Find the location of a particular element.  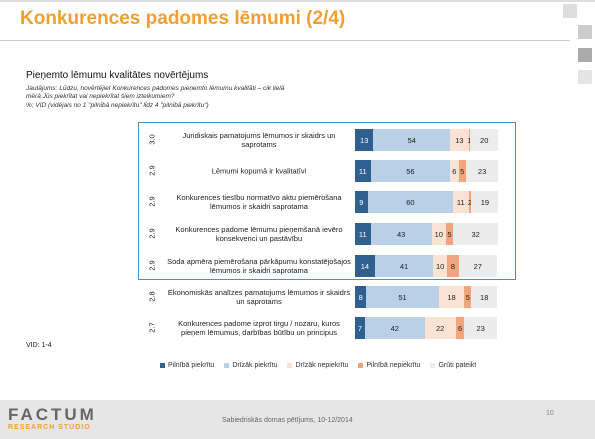

bar-segment: 60 is located at coordinates (410, 202).